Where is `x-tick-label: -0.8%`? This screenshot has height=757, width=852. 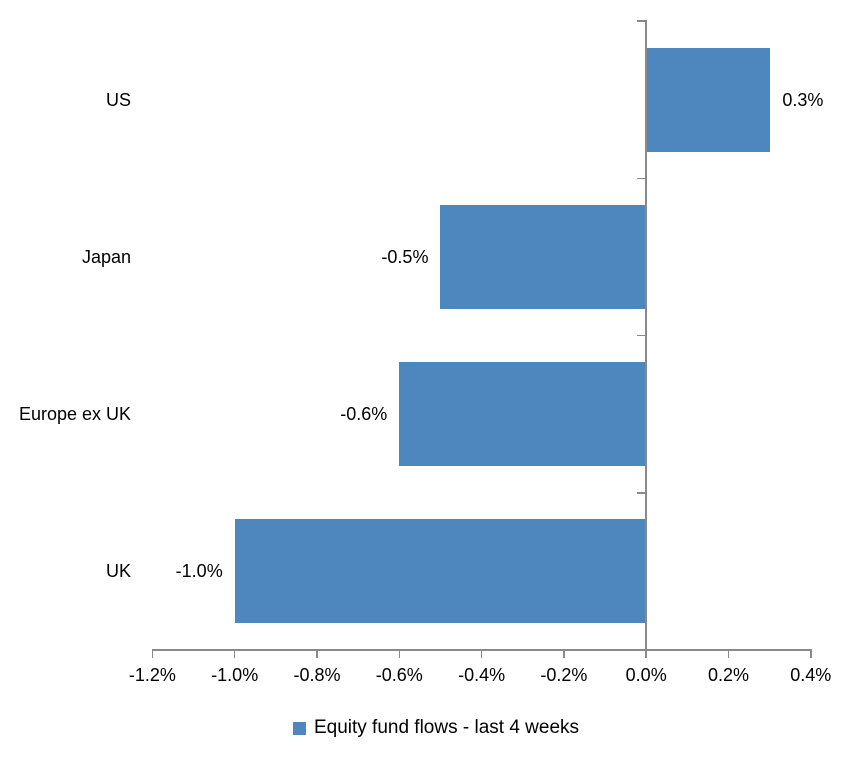
x-tick-label: -0.8% is located at coordinates (317, 675).